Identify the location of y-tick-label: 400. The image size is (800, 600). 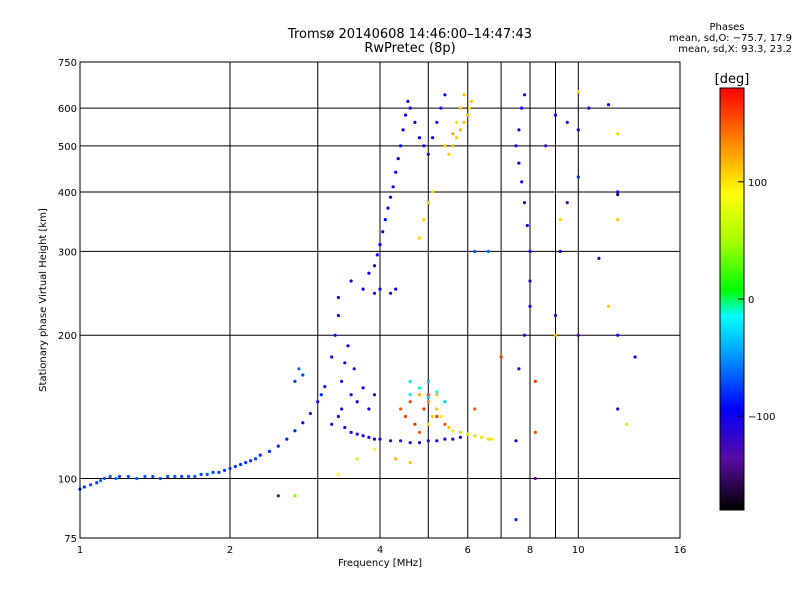
(67, 193).